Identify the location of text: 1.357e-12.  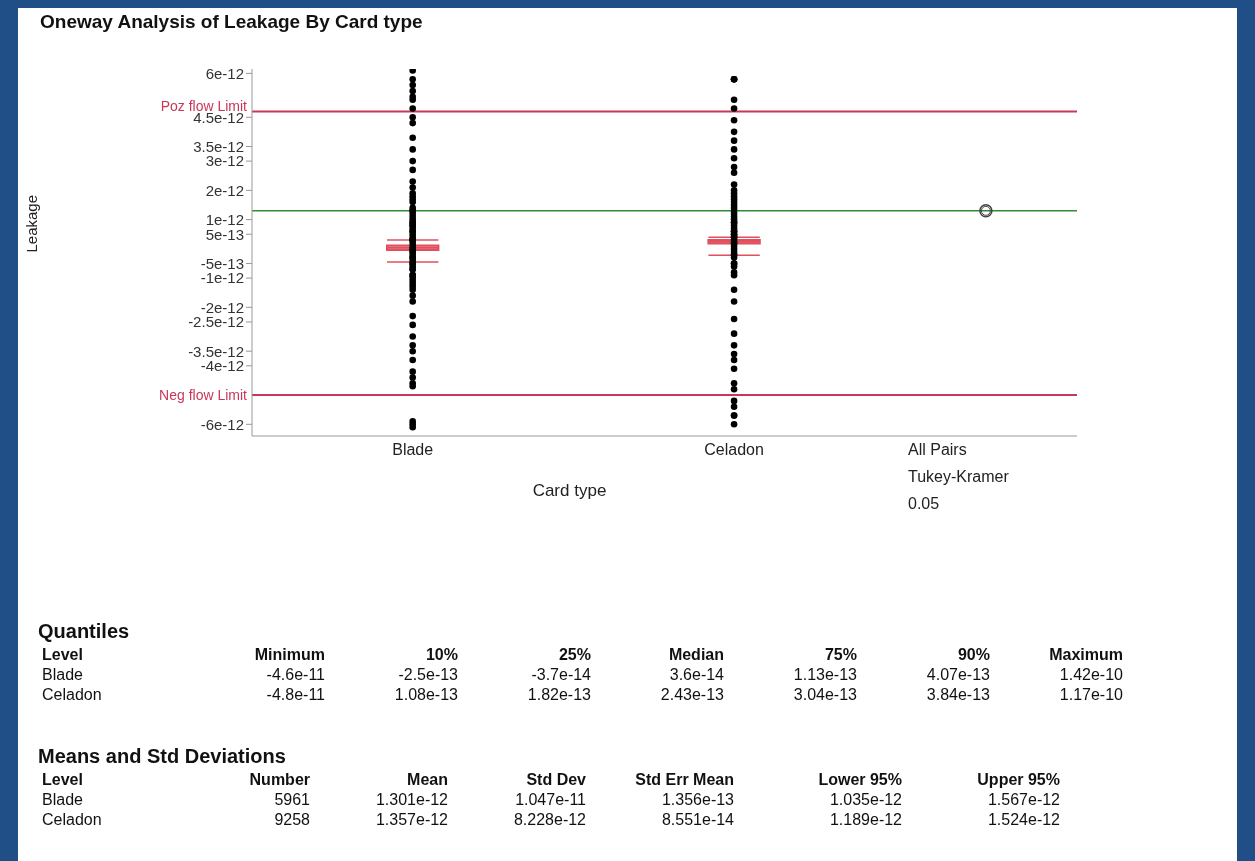
(411, 819).